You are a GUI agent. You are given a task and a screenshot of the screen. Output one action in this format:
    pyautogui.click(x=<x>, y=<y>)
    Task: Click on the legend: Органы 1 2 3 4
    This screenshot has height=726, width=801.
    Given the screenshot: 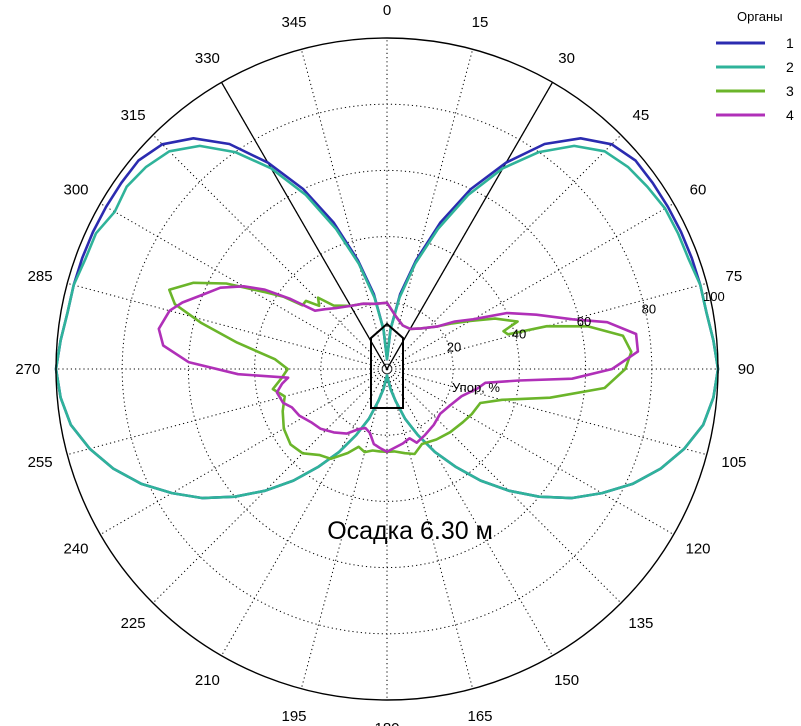 What is the action you would take?
    pyautogui.click(x=755, y=66)
    